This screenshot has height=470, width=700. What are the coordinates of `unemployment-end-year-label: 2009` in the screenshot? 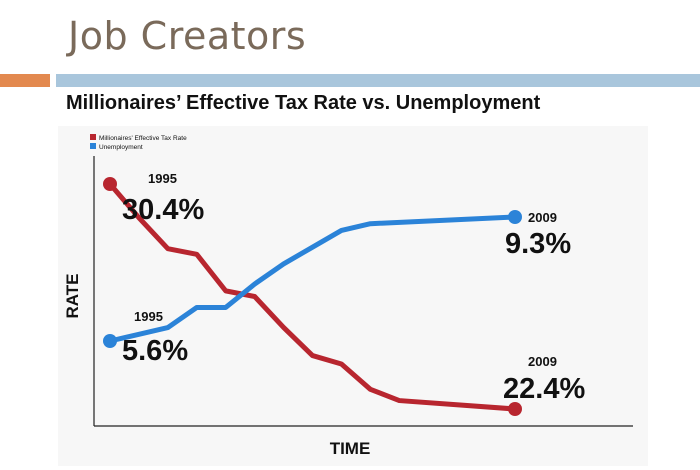 It's located at (542, 217).